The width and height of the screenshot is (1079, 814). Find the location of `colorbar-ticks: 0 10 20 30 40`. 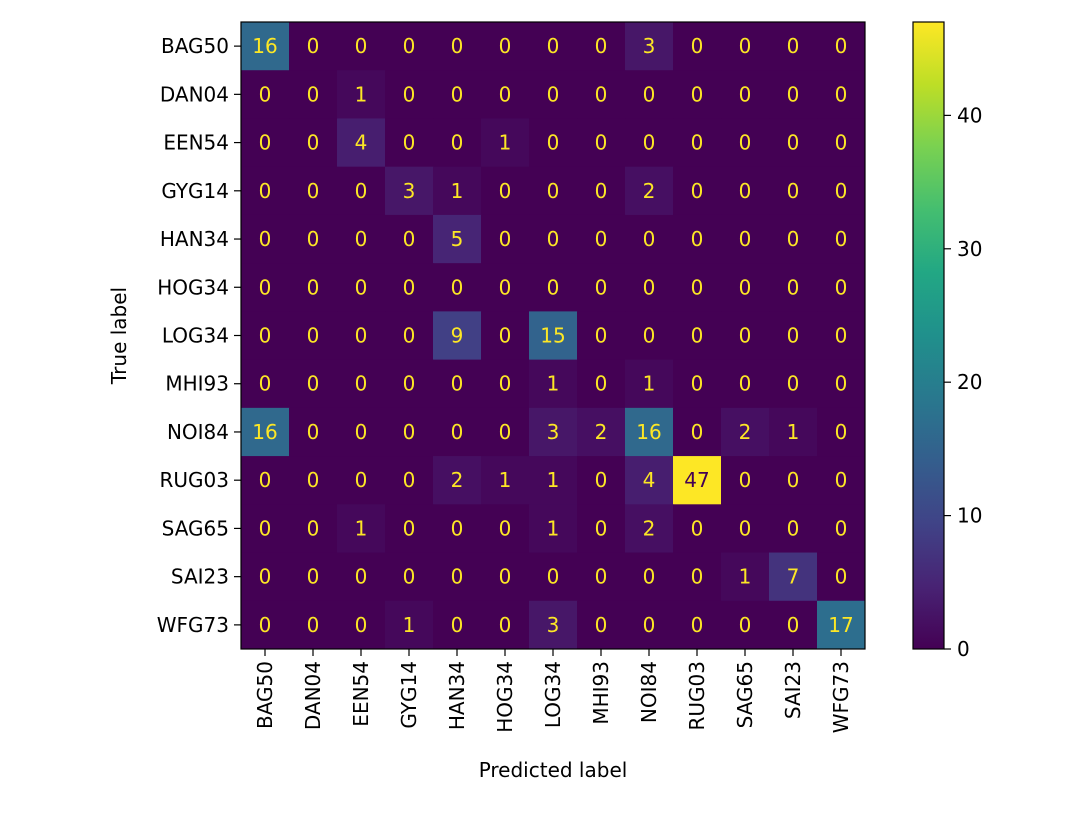

colorbar-ticks: 0 10 20 30 40 is located at coordinates (963, 382).